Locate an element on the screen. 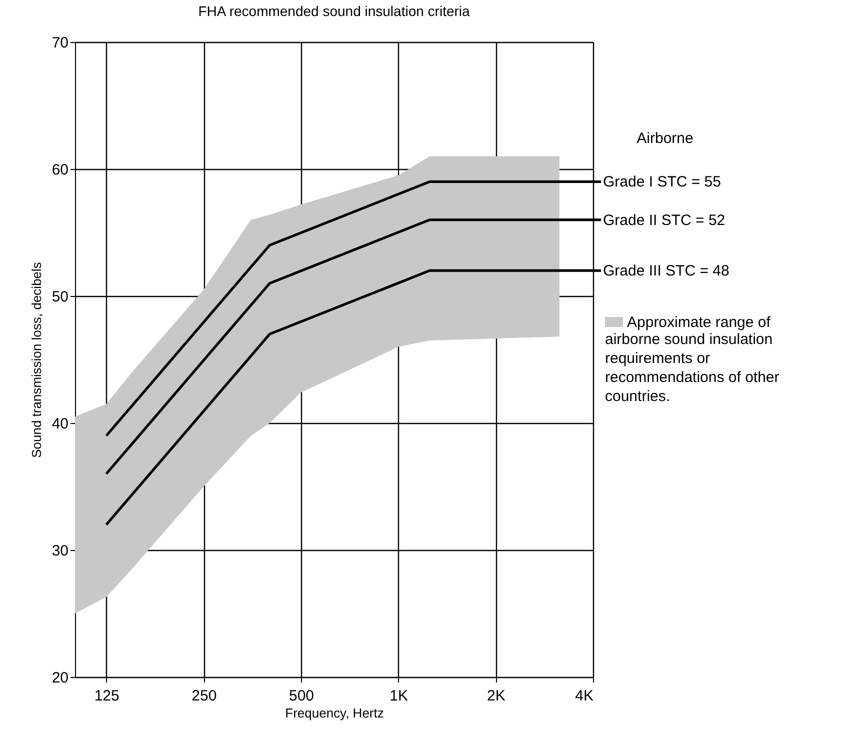  legend-title: Airborne is located at coordinates (665, 138).